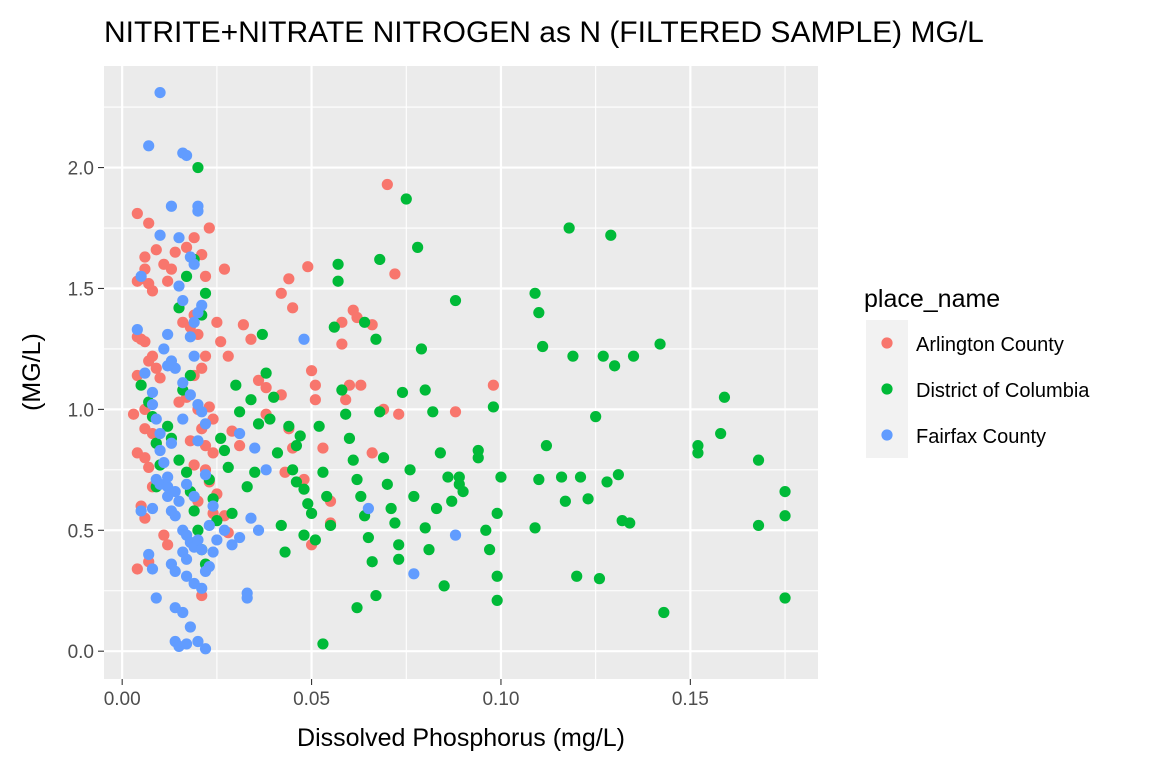  Describe the element at coordinates (887, 343) in the screenshot. I see `legend-swatch-arlington-county` at that location.